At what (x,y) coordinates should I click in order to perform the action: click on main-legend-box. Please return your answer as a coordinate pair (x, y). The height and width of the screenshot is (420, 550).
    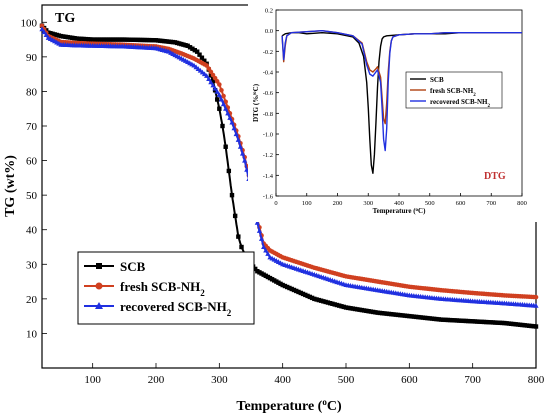
    Looking at the image, I should click on (166, 288).